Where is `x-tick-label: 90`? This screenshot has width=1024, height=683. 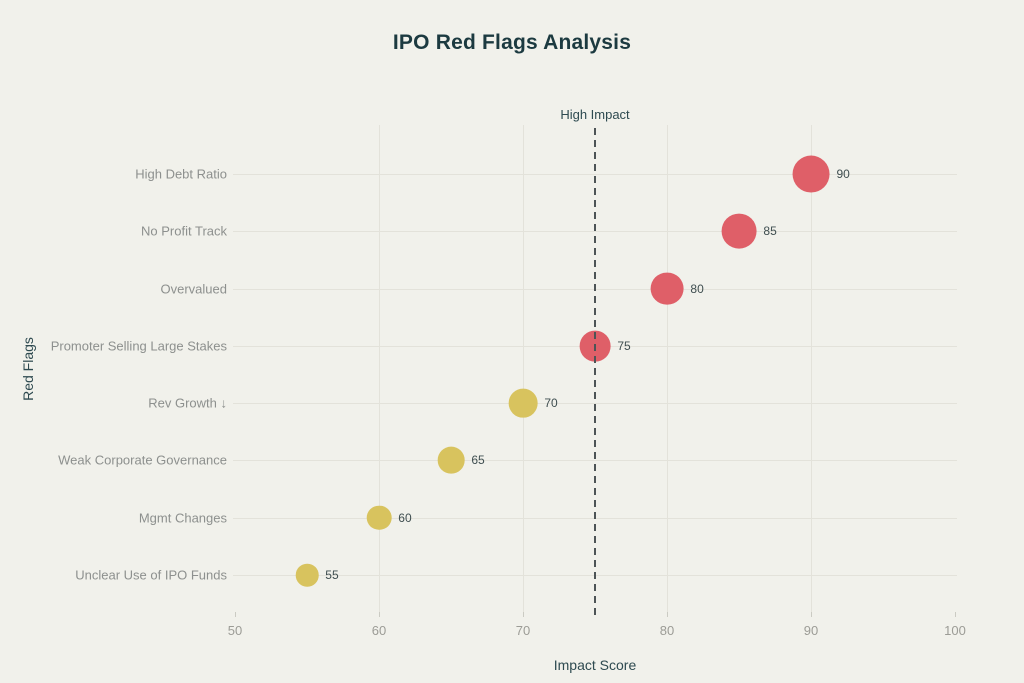
x-tick-label: 90 is located at coordinates (811, 630).